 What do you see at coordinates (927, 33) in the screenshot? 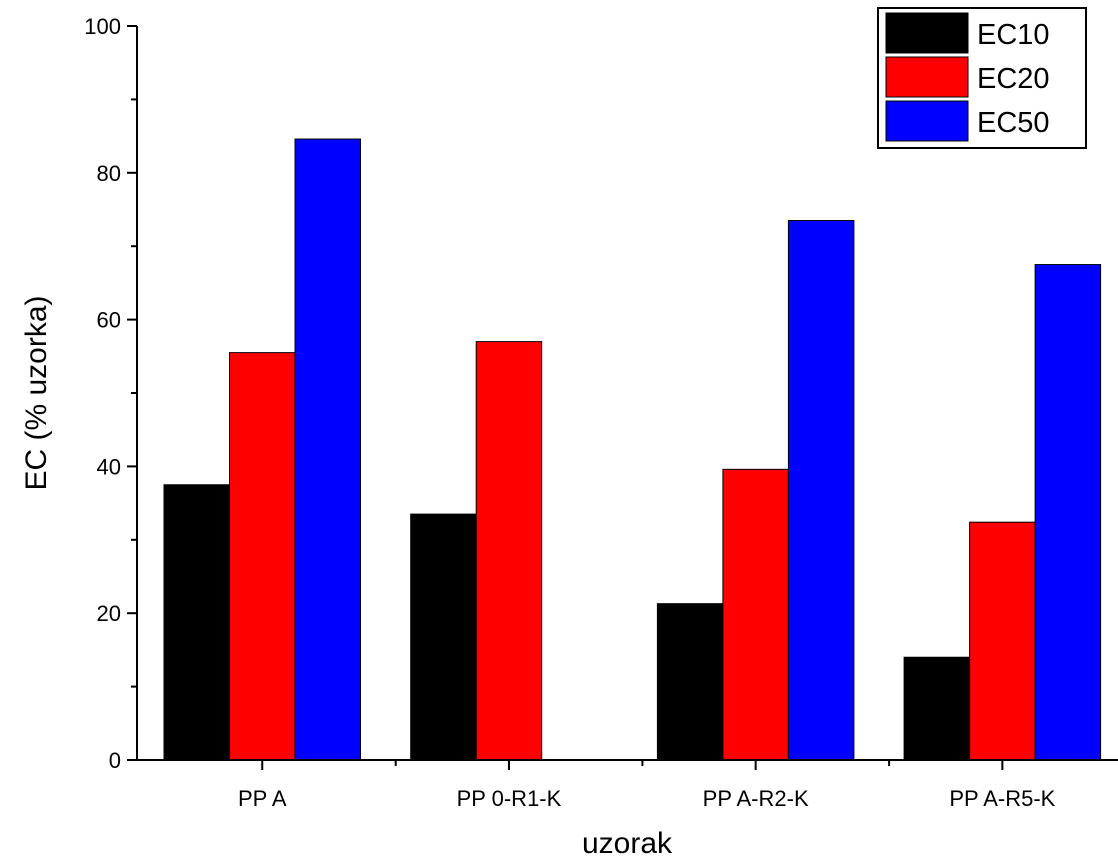
I see `legend-swatch-ec10` at bounding box center [927, 33].